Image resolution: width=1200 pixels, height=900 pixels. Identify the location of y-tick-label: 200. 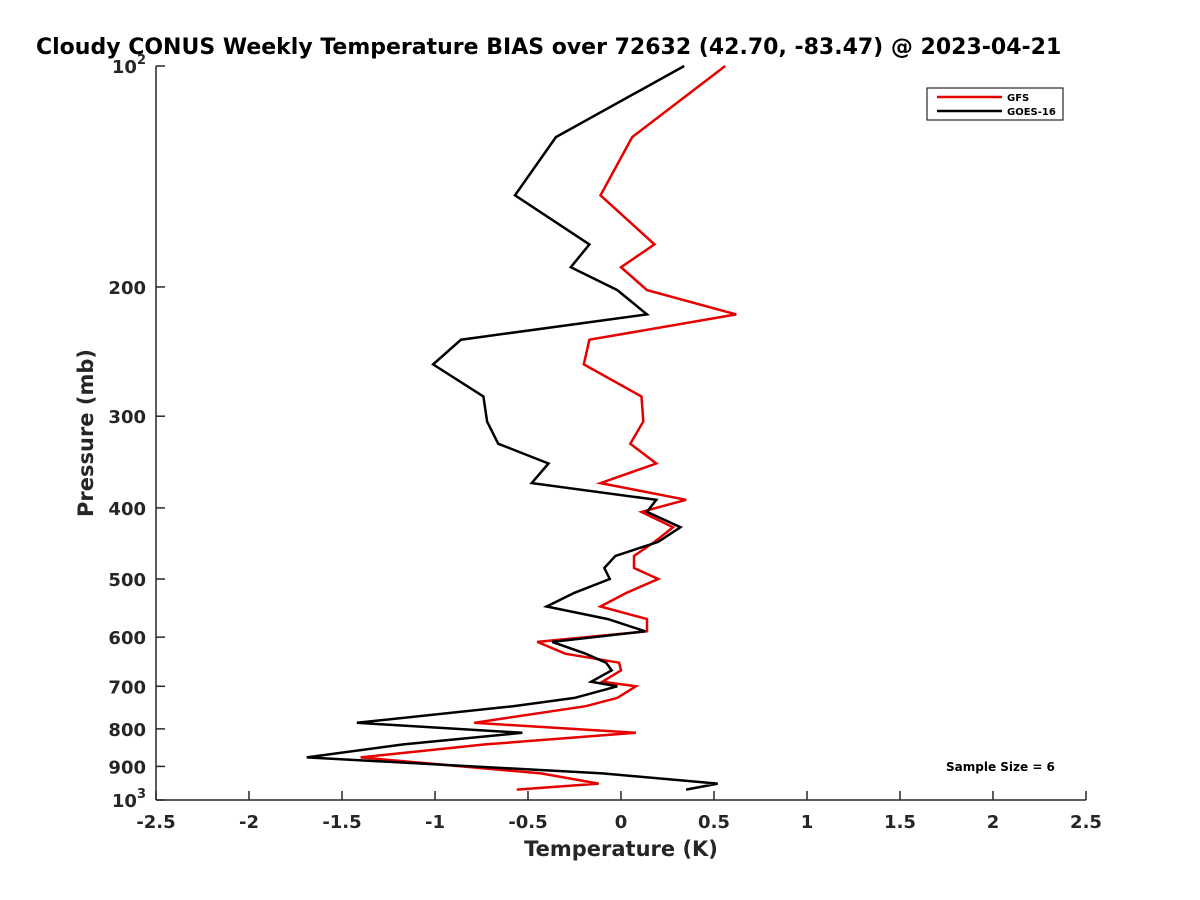
(127, 288).